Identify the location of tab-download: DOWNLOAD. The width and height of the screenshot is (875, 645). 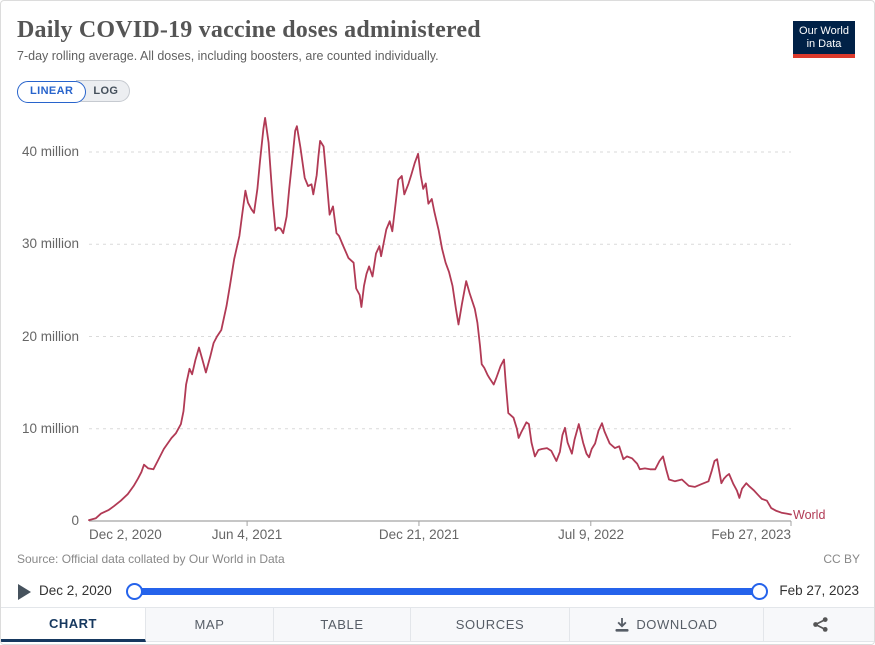
(667, 625).